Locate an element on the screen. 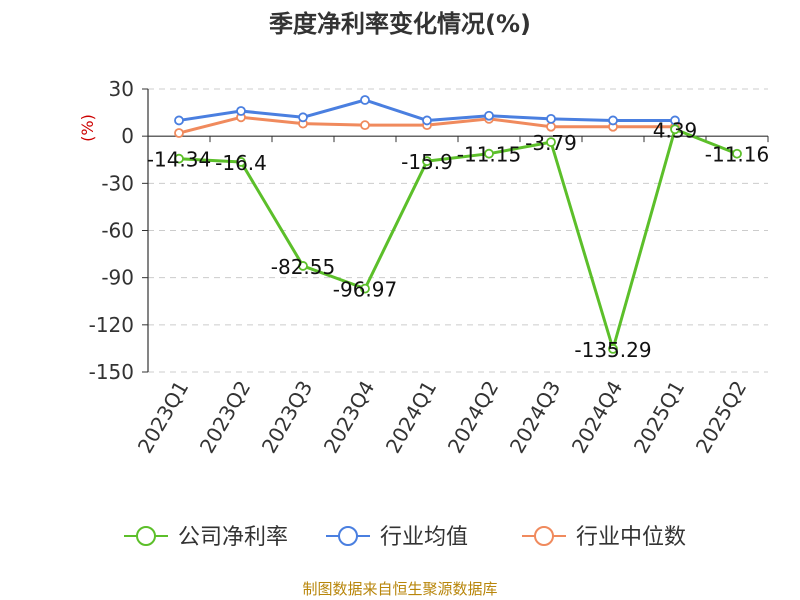 The image size is (800, 600). y-tick-label: 30 is located at coordinates (121, 89).